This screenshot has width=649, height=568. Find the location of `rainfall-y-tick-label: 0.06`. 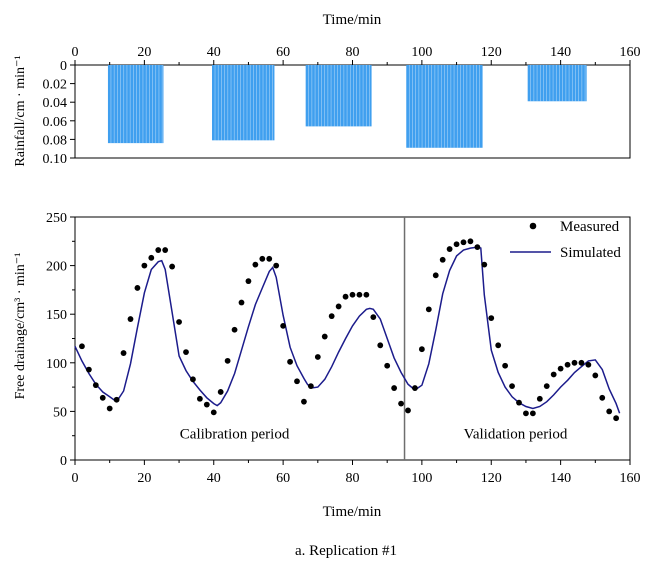

rainfall-y-tick-label: 0.06 is located at coordinates (55, 122).